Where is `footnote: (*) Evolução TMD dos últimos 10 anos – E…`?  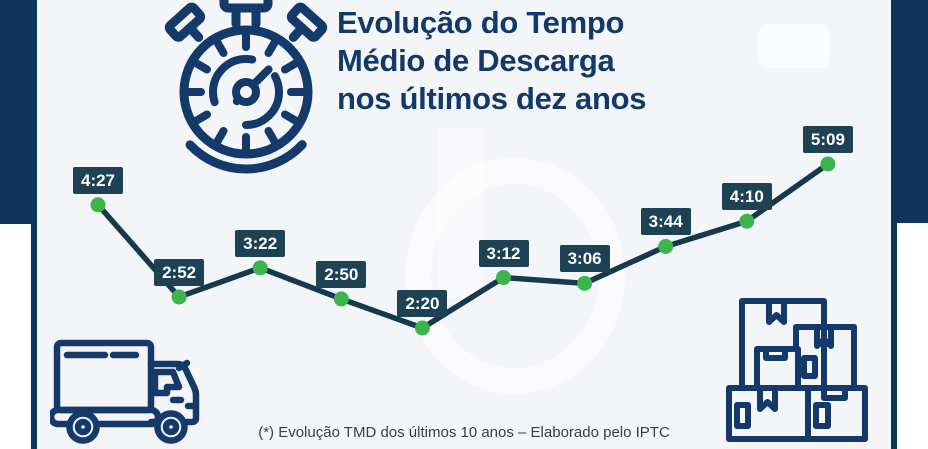 footnote: (*) Evolução TMD dos últimos 10 anos – E… is located at coordinates (464, 432).